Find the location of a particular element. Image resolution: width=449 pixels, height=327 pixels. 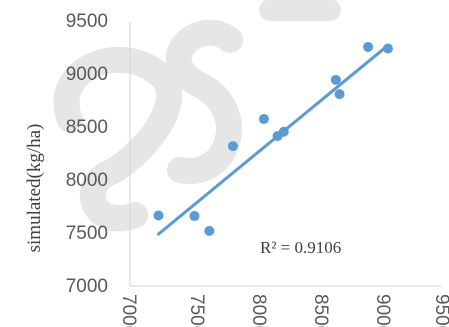

y-tick-label: 8500 is located at coordinates (87, 127).